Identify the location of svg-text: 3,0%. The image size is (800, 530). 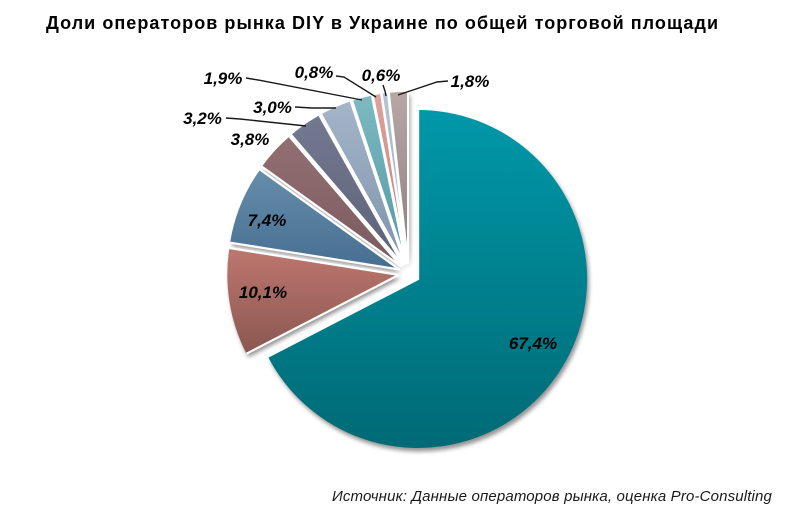
(272, 107).